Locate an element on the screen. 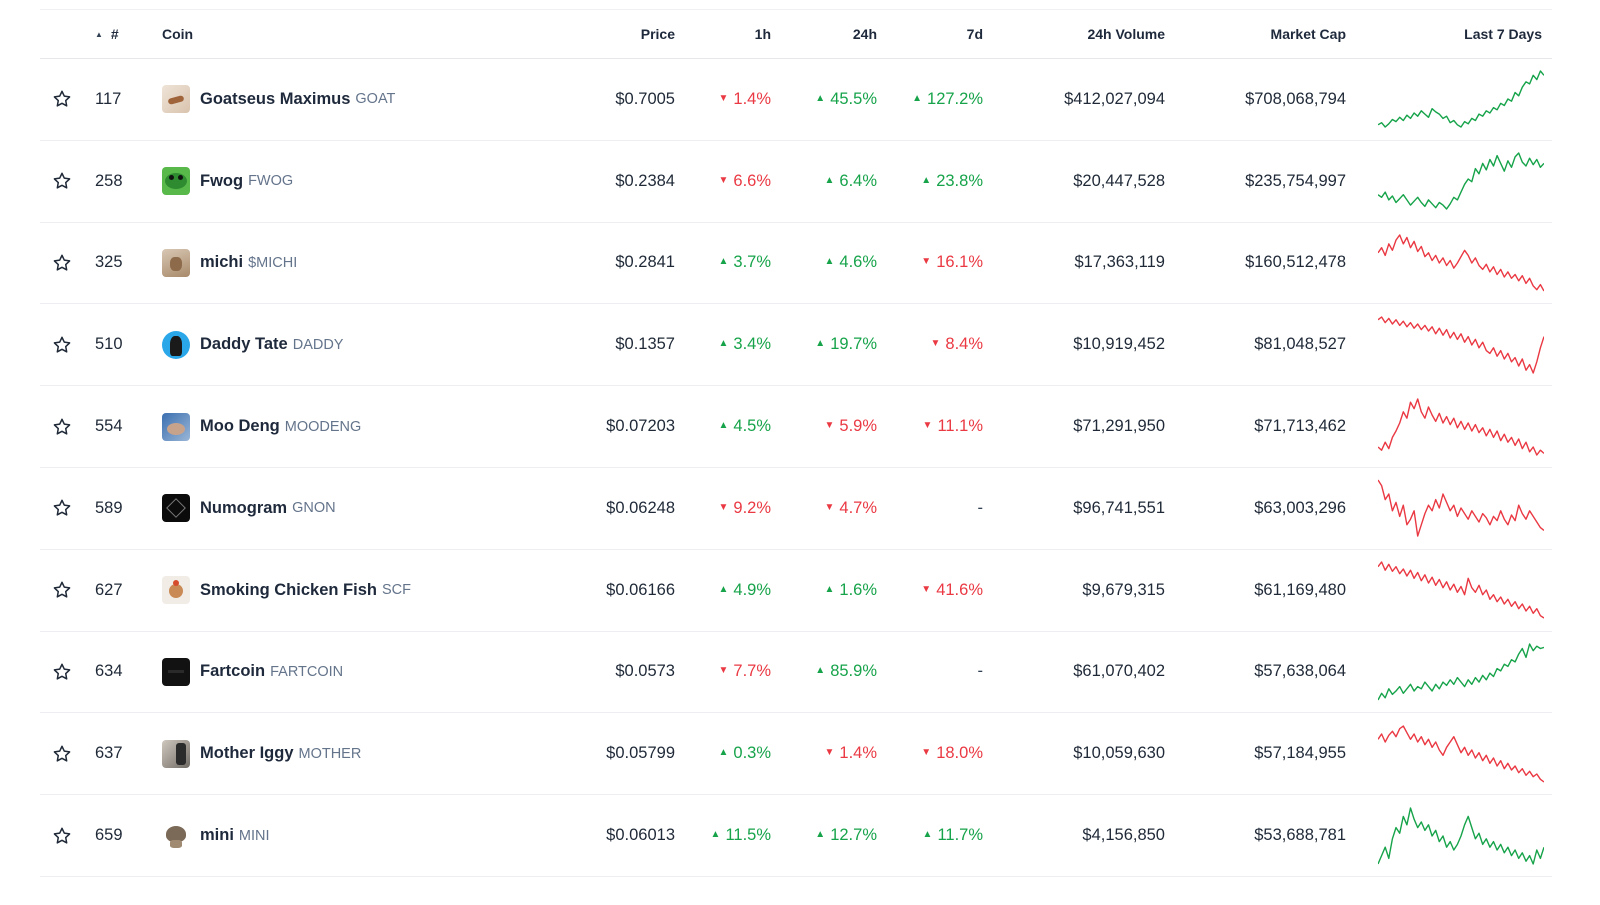  coin-link: Smoking Chicken Fish SCF is located at coordinates (372, 590).